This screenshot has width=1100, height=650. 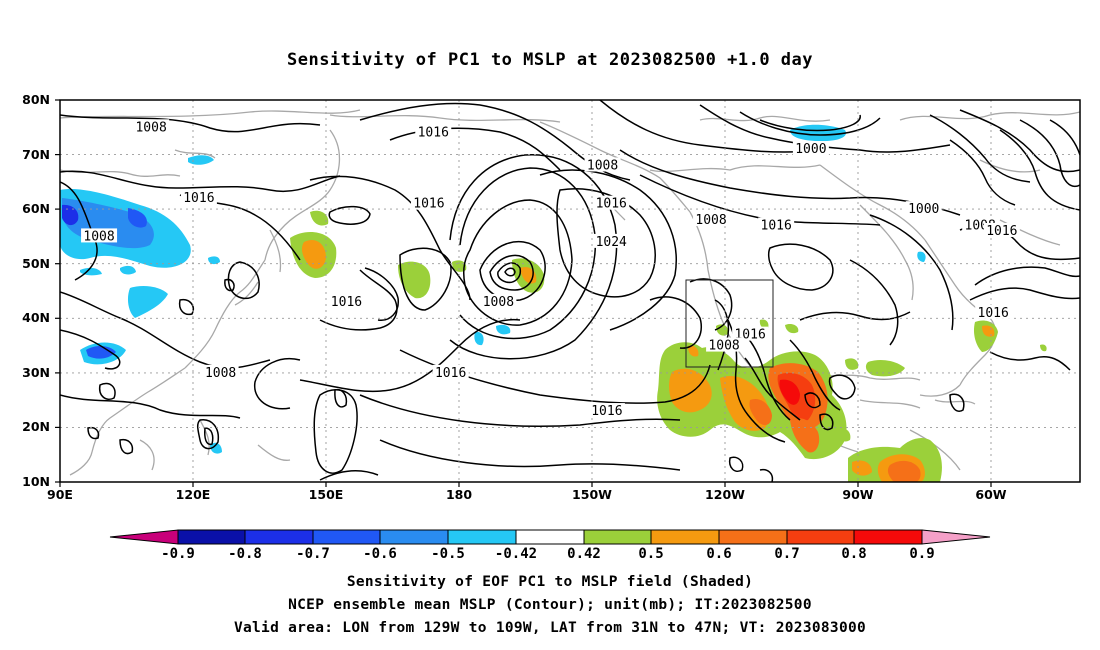 I want to click on colorbar-label: 0.7, so click(x=786, y=554).